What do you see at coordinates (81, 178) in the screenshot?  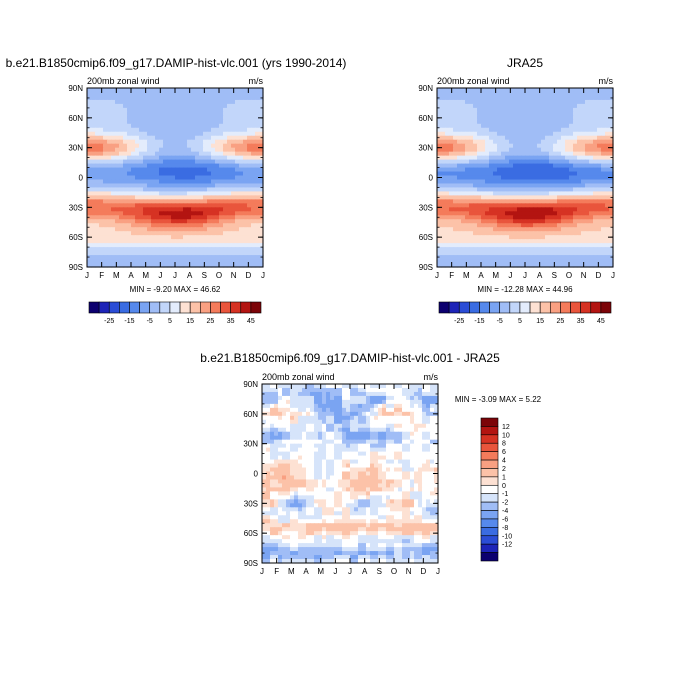 I see `y-tick-label: 0` at bounding box center [81, 178].